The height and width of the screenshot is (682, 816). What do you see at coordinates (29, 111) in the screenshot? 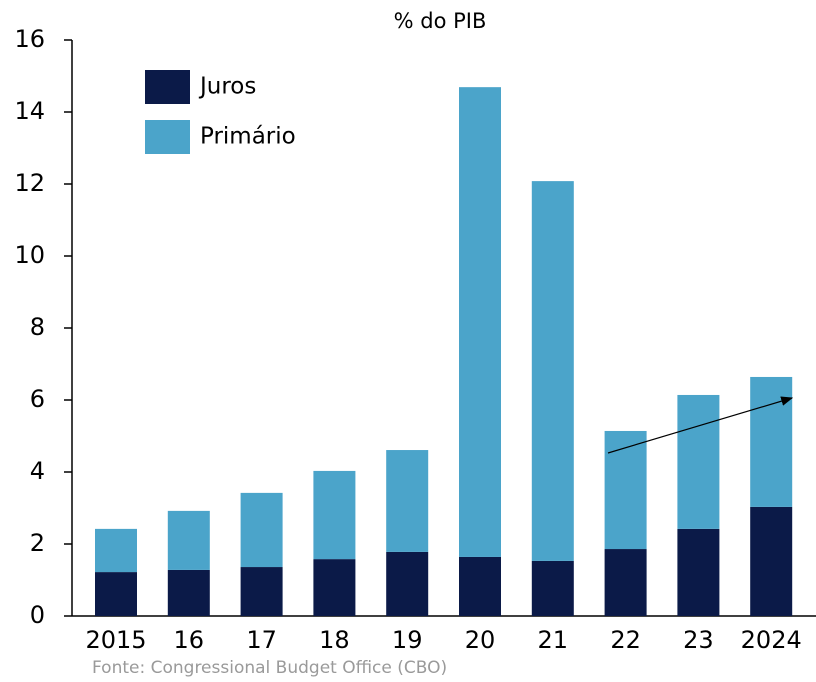
I see `y-tick-label: 14` at bounding box center [29, 111].